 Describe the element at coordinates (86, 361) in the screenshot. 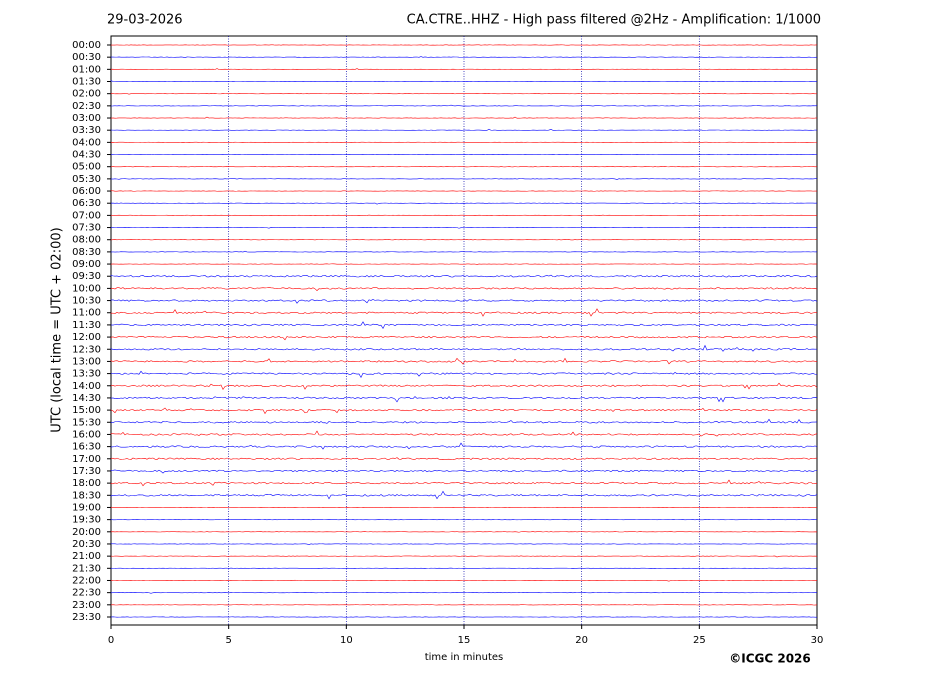

I see `y-tick-label: 13:00` at that location.